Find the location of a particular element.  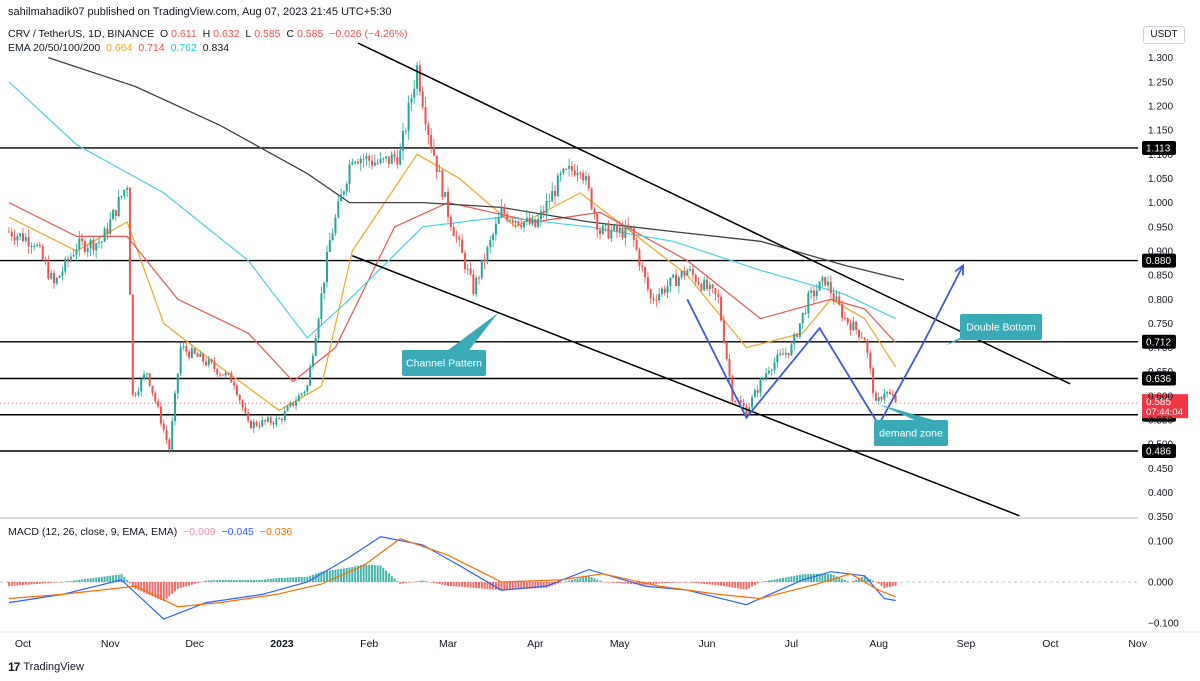

level-tag-label: 0.712 is located at coordinates (1158, 342).